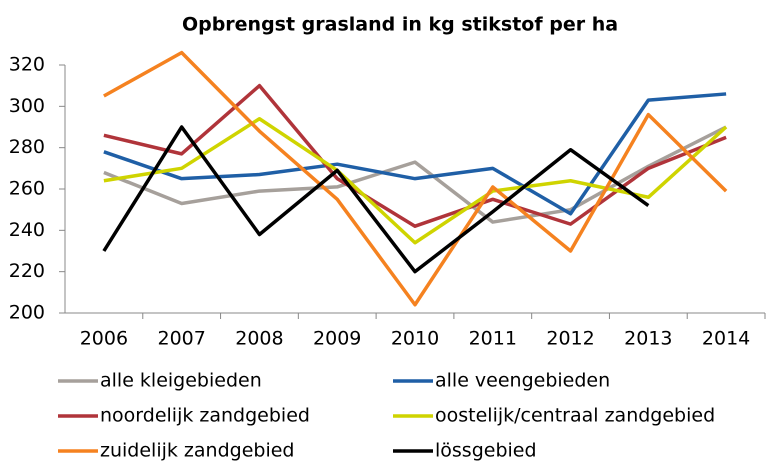 The width and height of the screenshot is (767, 464). I want to click on x-tick-label: 2013, so click(648, 339).